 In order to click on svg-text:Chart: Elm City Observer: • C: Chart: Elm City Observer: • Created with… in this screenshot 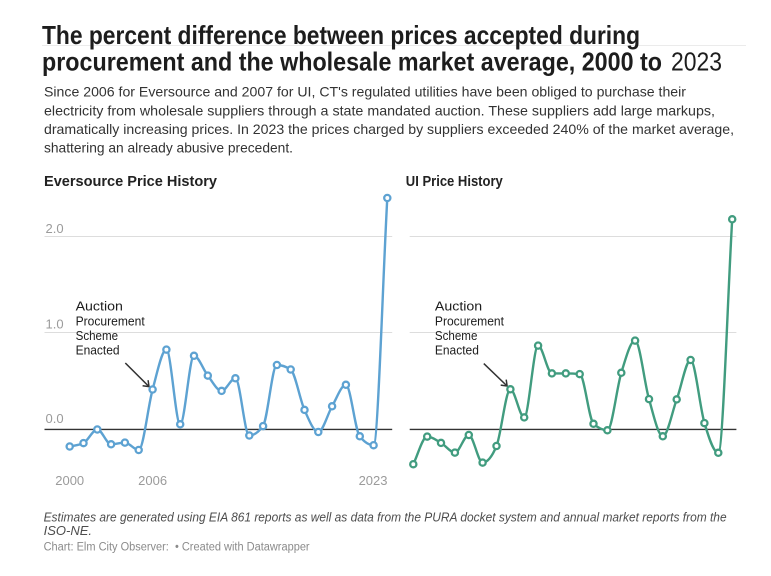, I will do `click(177, 547)`.